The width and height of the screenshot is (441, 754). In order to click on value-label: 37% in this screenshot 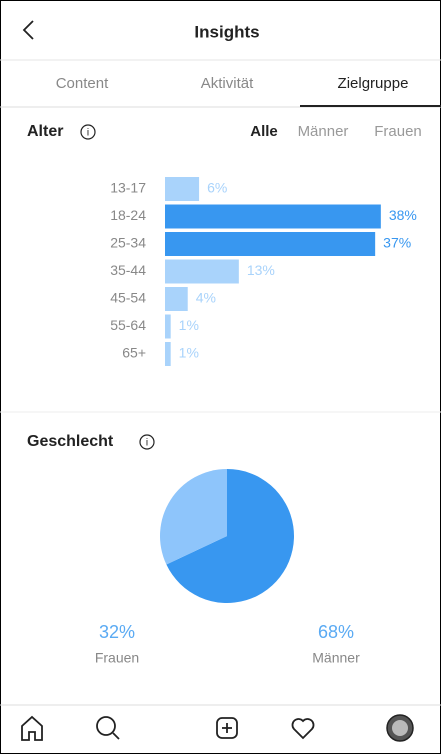, I will do `click(397, 243)`.